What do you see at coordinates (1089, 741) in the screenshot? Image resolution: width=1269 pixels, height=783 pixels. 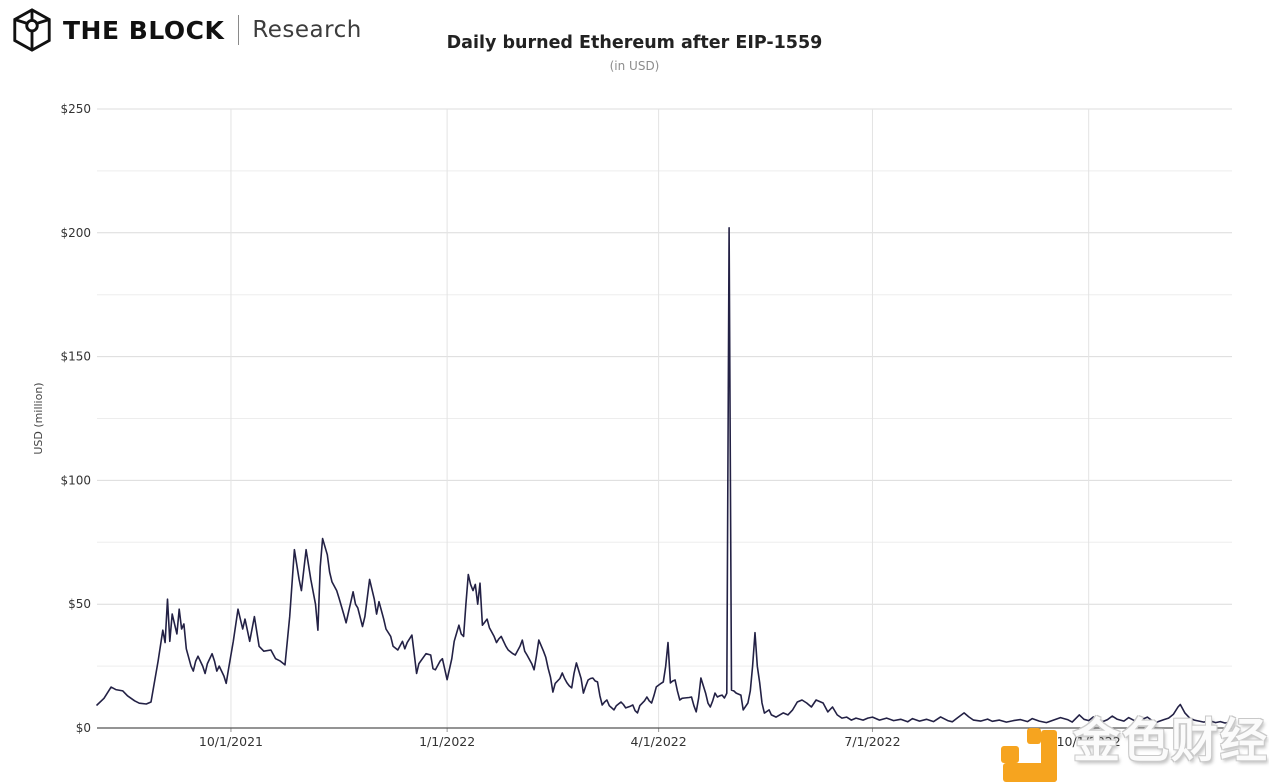 I see `x-tick-label: 10/1/2022` at bounding box center [1089, 741].